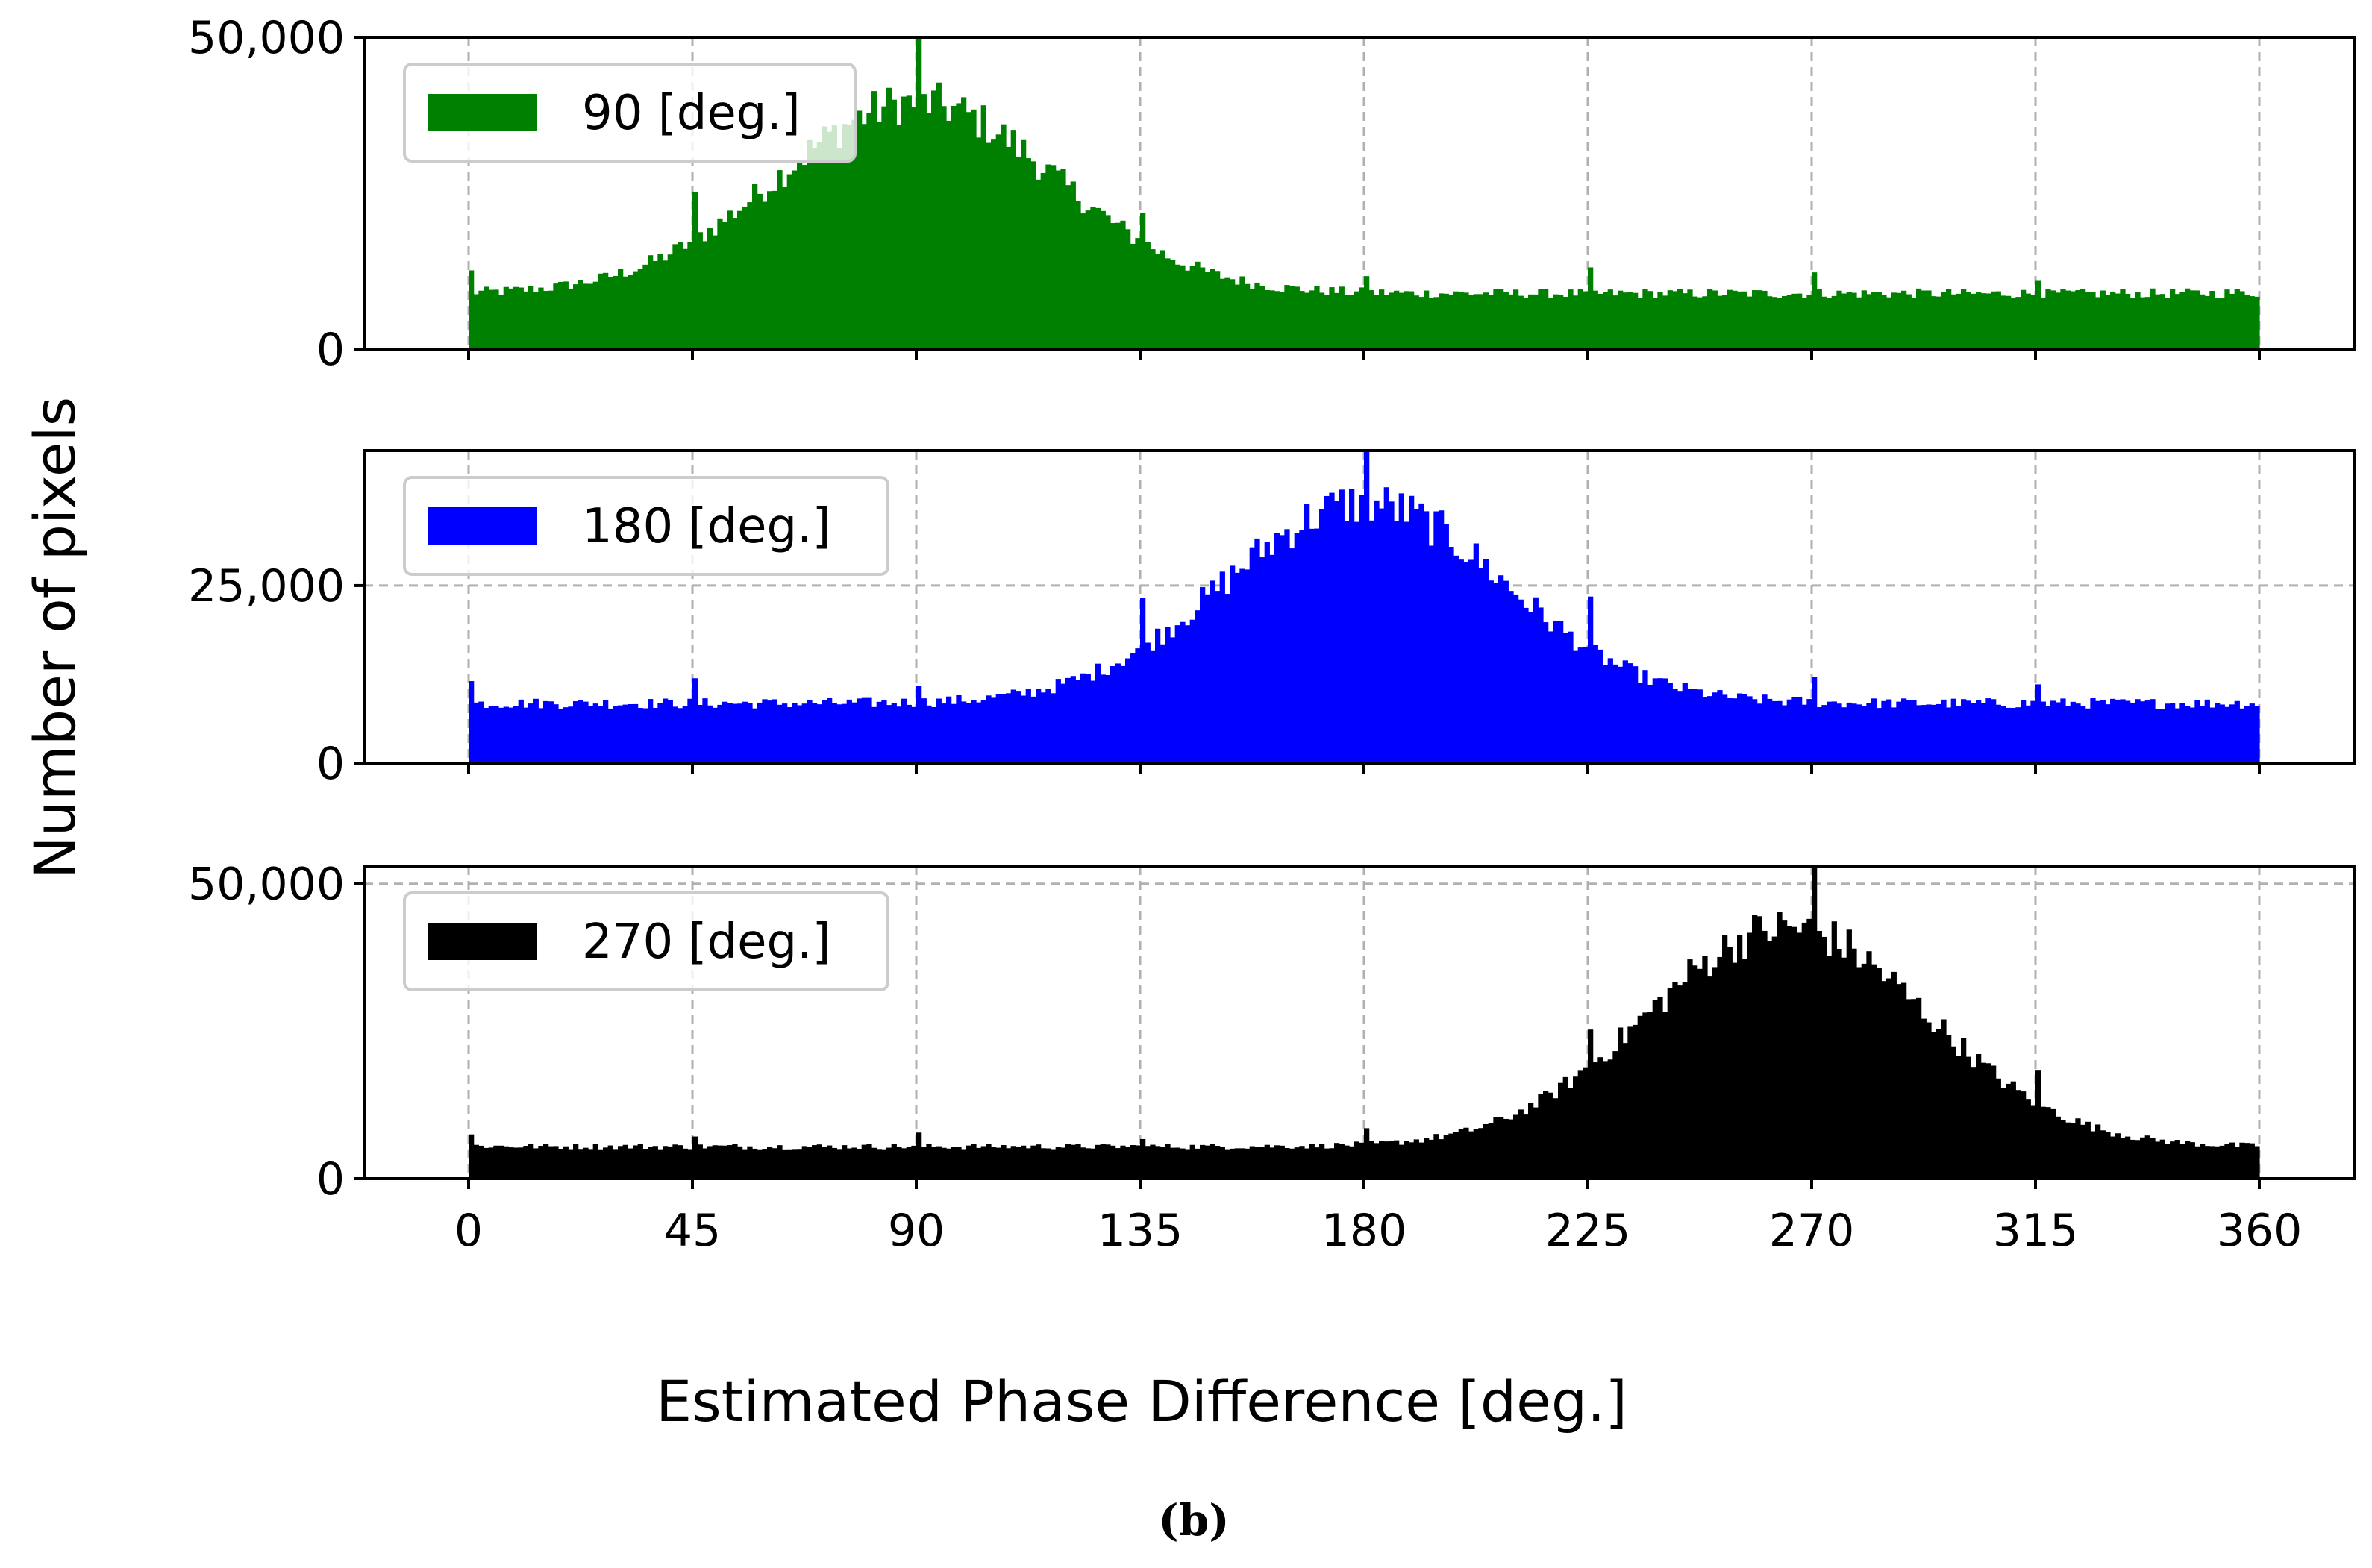 This screenshot has width=2372, height=1568. I want to click on legend-label: 90 [deg.], so click(691, 113).